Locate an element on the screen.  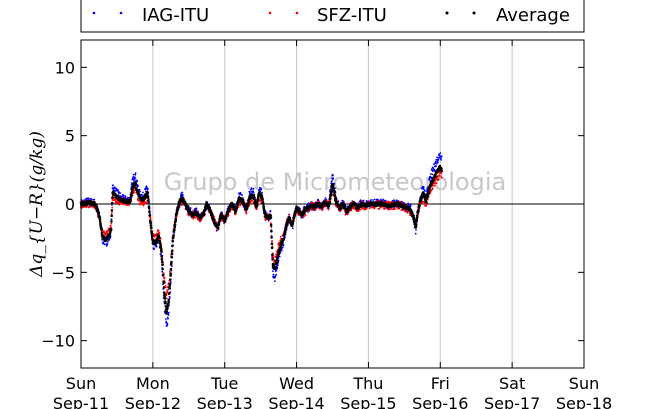
x-tick-label-day: Sun is located at coordinates (584, 383).